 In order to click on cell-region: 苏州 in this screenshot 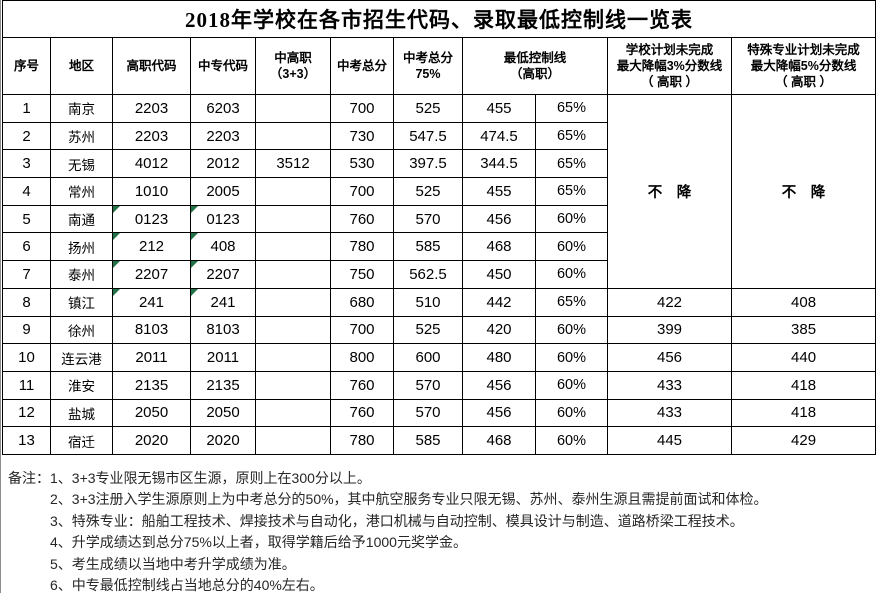, I will do `click(81, 136)`.